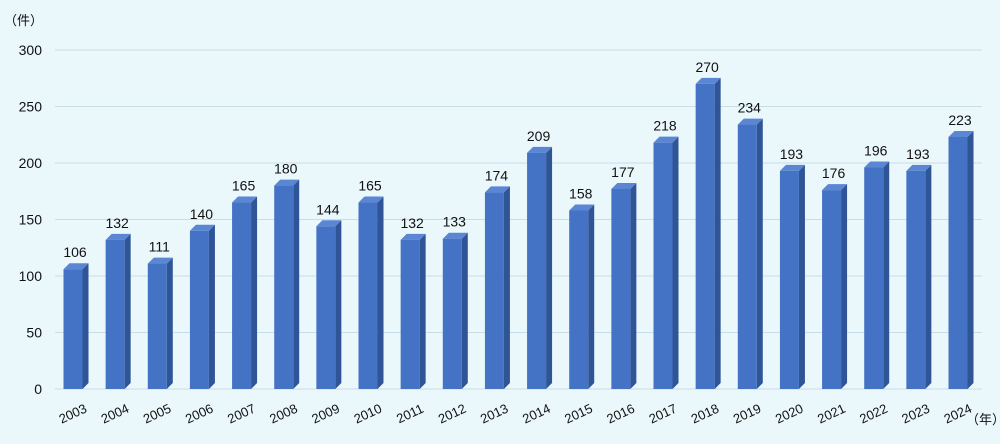 The image size is (1000, 444). I want to click on x-tick-label: 2021, so click(831, 414).